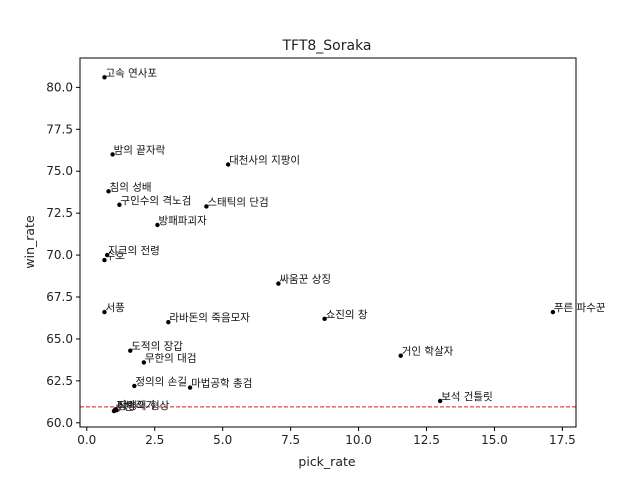  What do you see at coordinates (59, 423) in the screenshot?
I see `y-tick-label: 60.0` at bounding box center [59, 423].